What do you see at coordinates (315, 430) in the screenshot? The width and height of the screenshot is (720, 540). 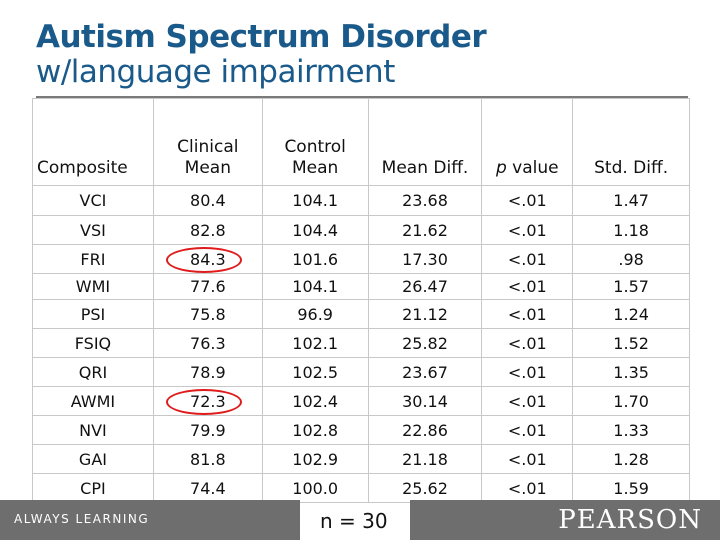 I see `cell-control-mean: 102.8` at bounding box center [315, 430].